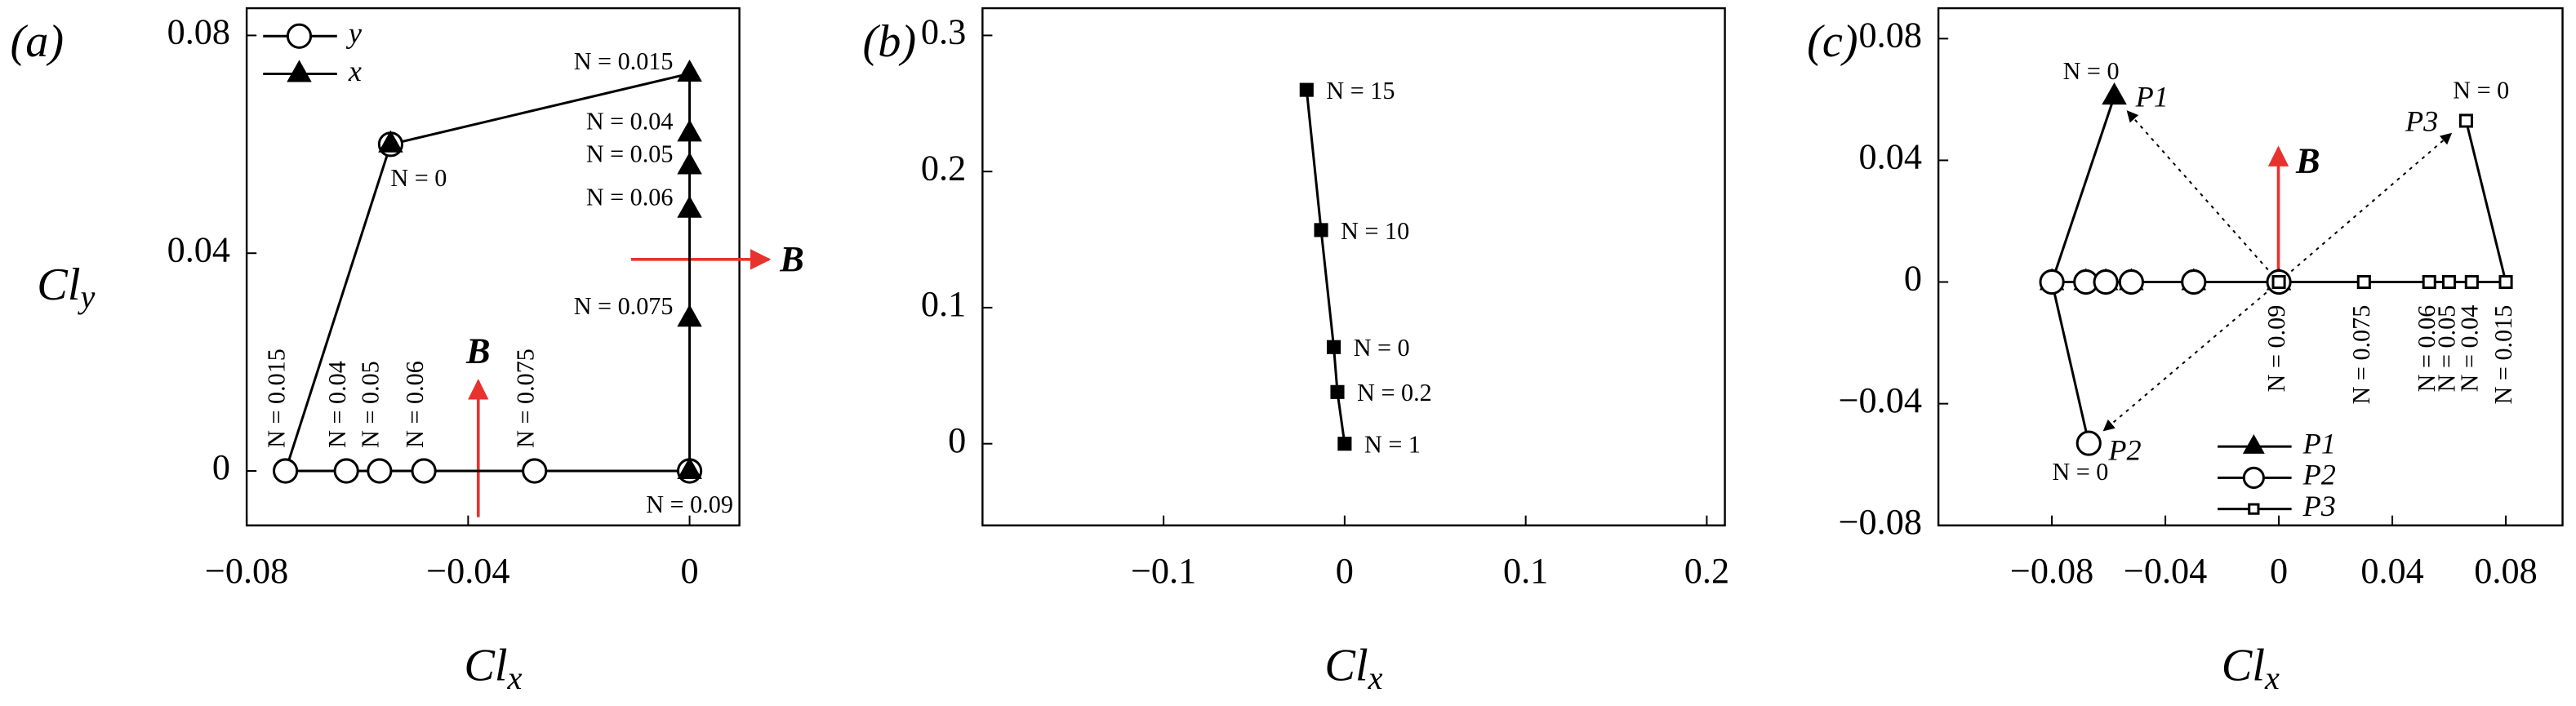  What do you see at coordinates (889, 41) in the screenshot?
I see `panel-label: (b)` at bounding box center [889, 41].